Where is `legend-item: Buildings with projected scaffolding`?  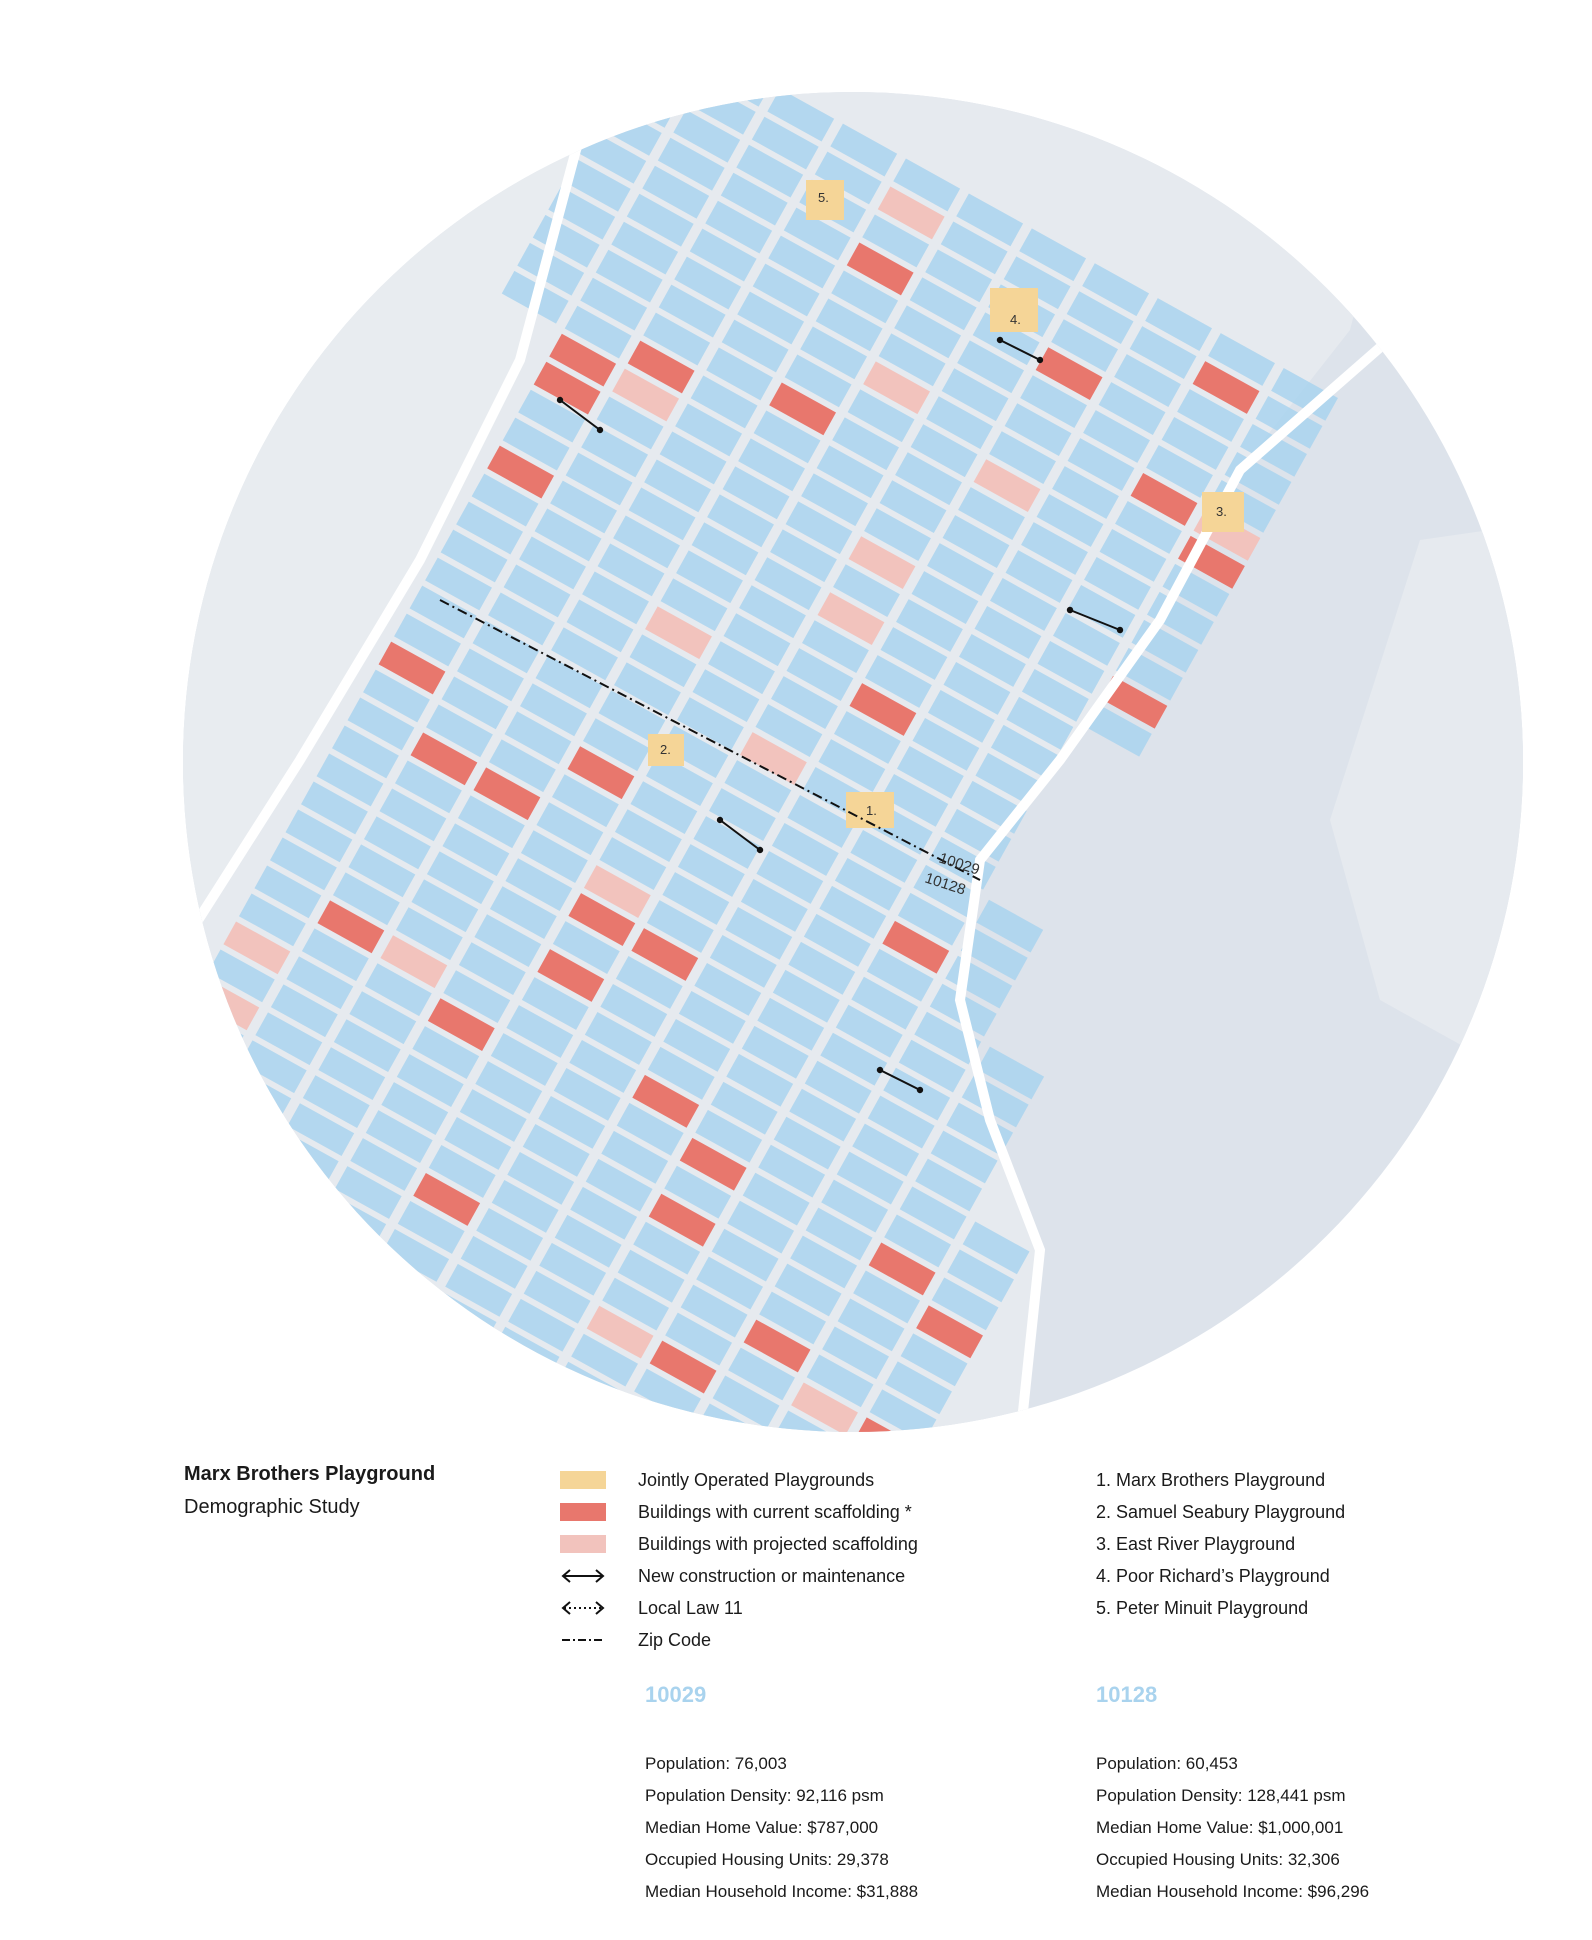 legend-item: Buildings with projected scaffolding is located at coordinates (739, 1544).